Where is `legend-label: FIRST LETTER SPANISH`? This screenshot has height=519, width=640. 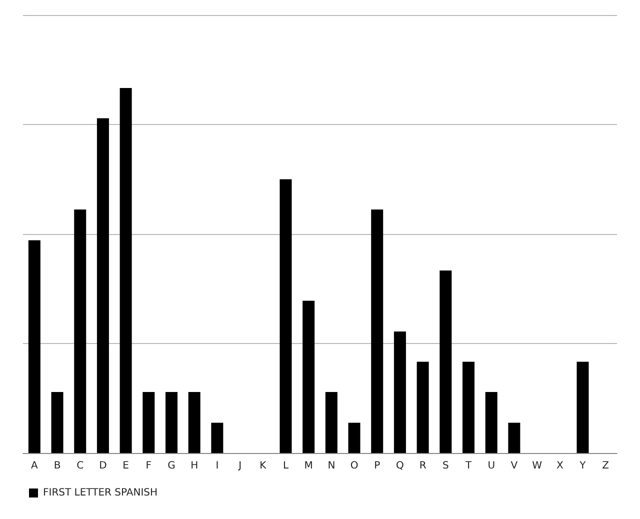
legend-label: FIRST LETTER SPANISH is located at coordinates (100, 493).